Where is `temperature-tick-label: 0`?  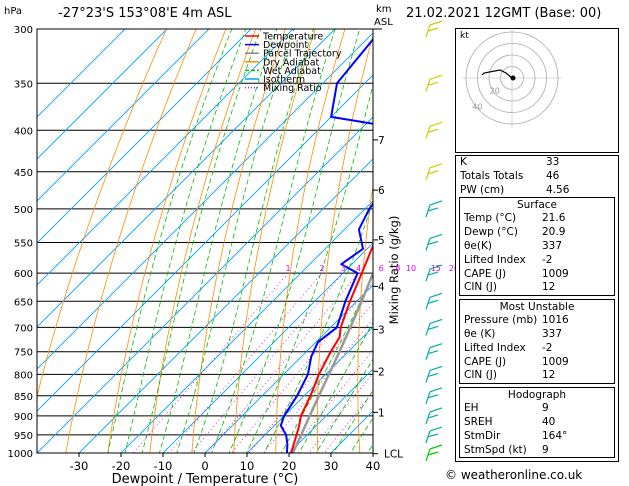 temperature-tick-label: 0 is located at coordinates (204, 466).